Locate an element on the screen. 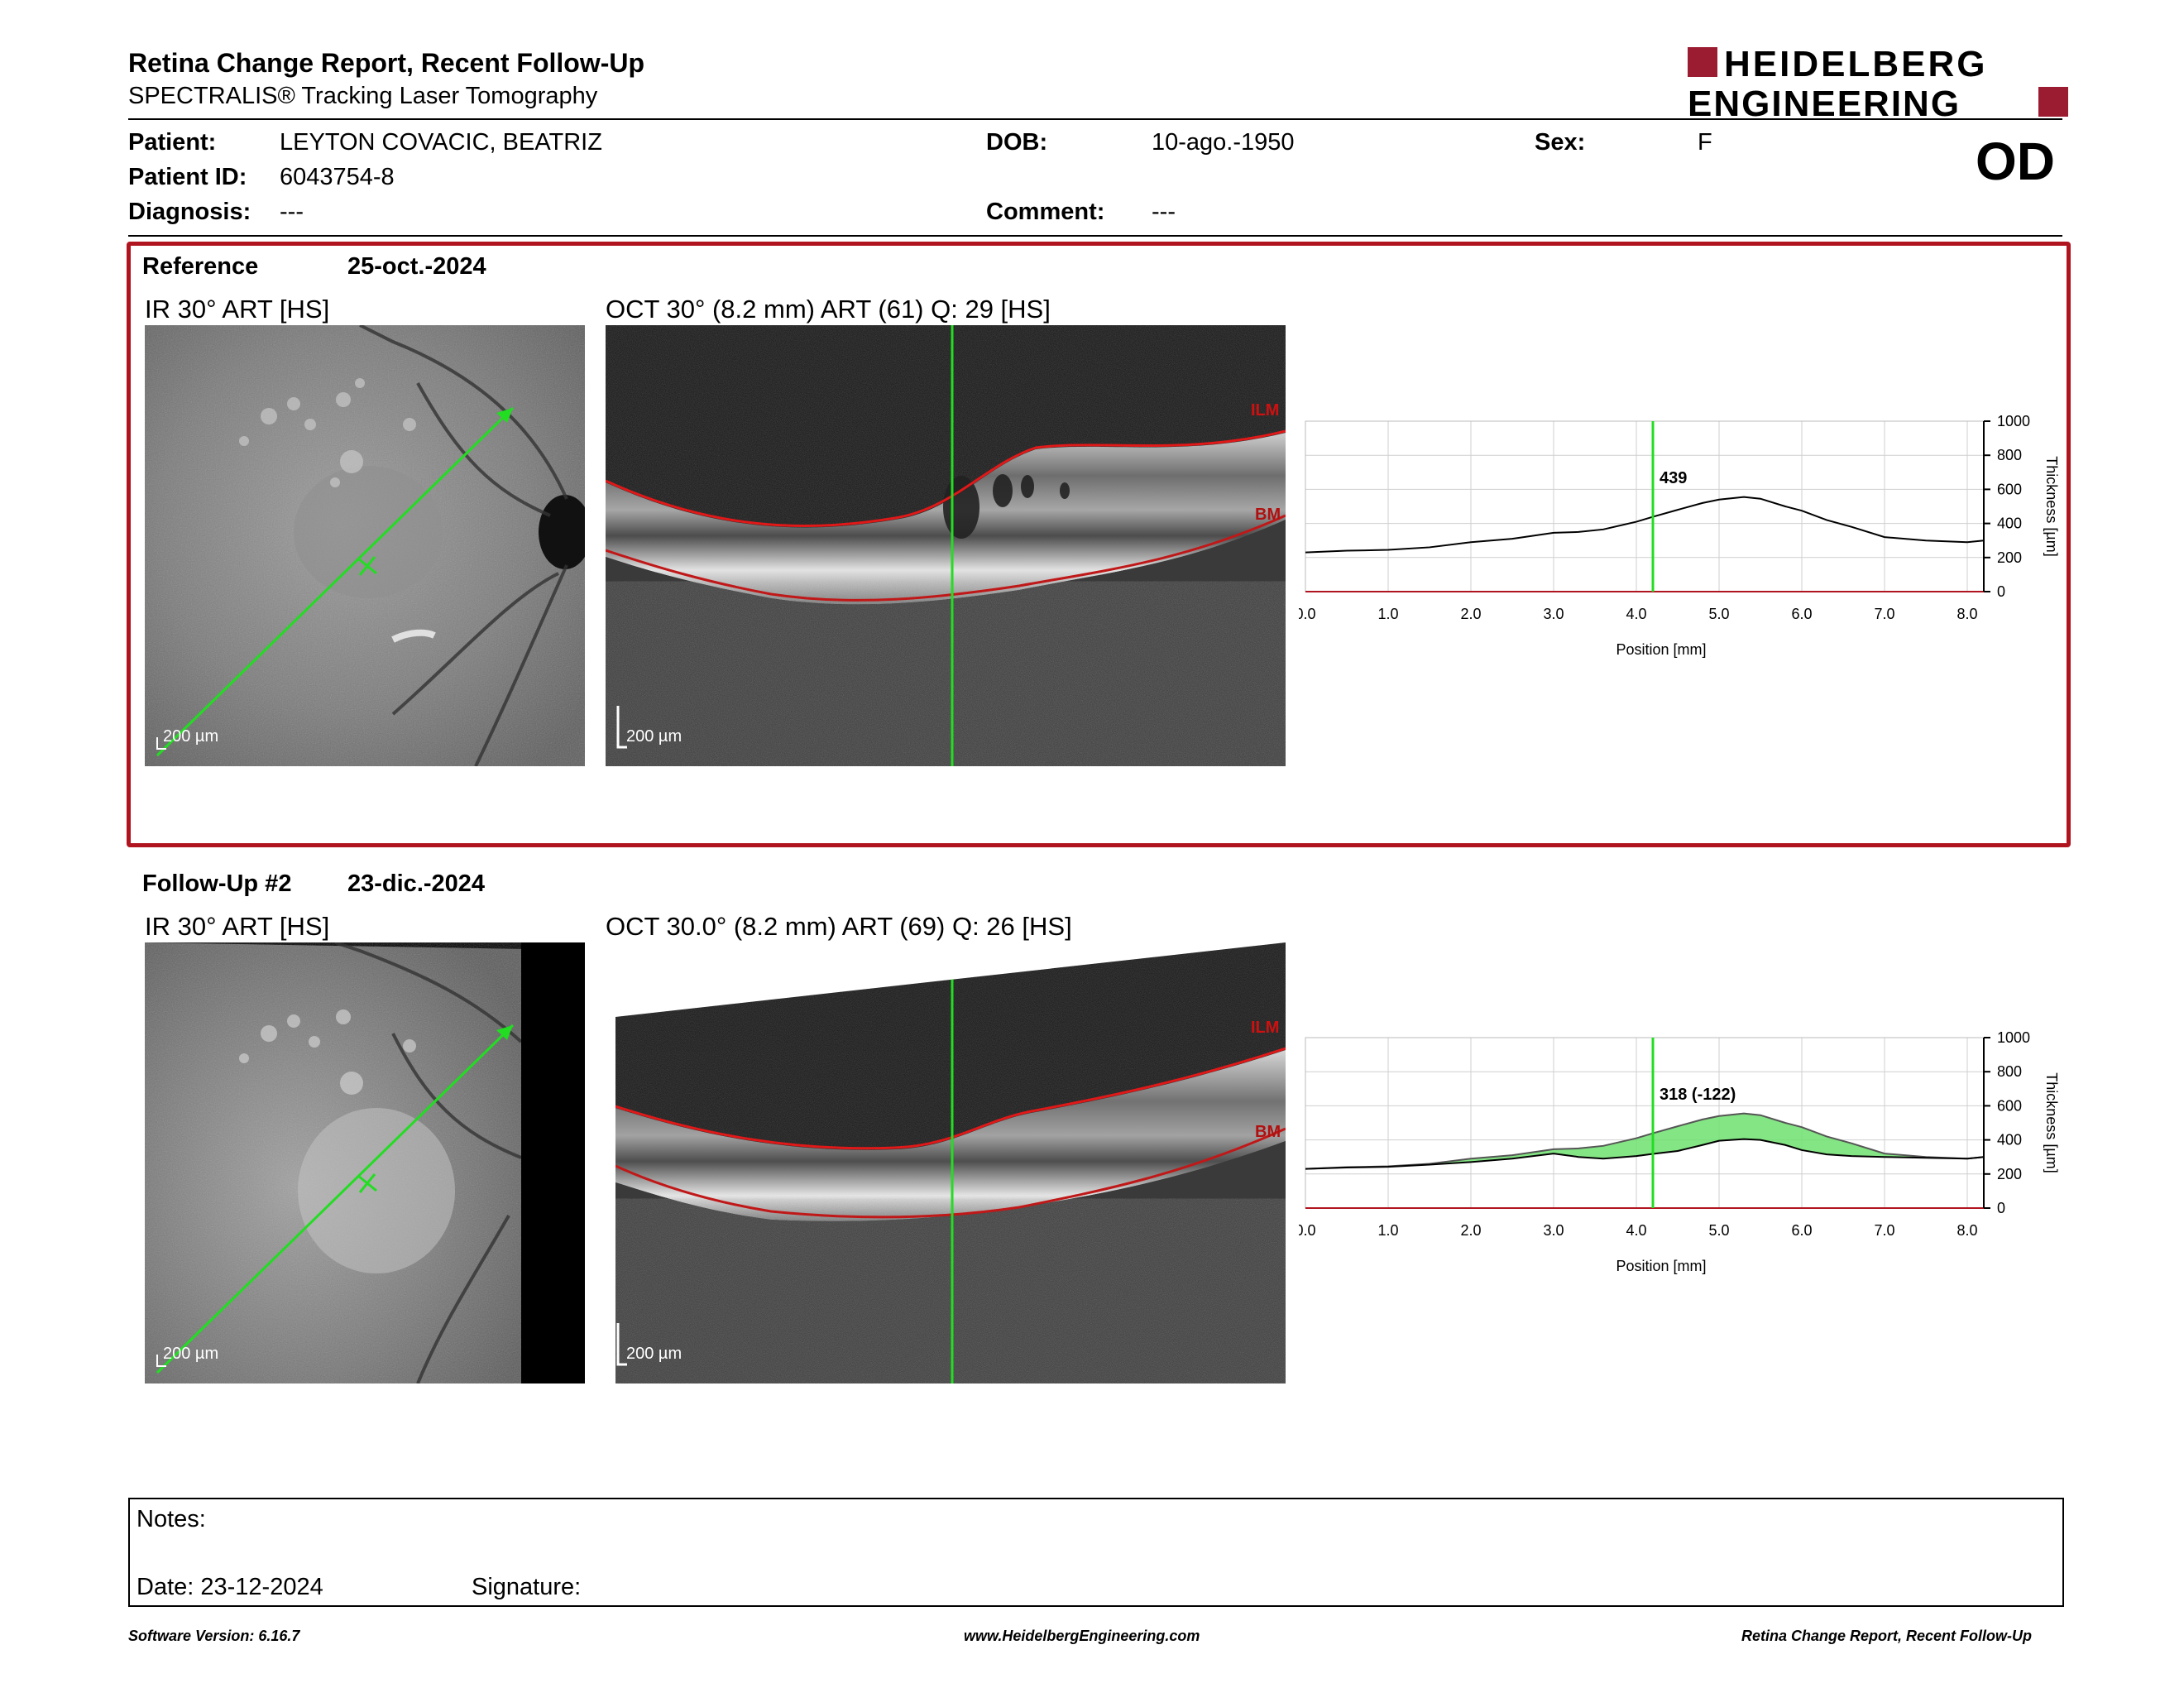 This screenshot has width=2184, height=1688. heidelberg-logo: HEIDELBERG ENGINEERING is located at coordinates (1878, 84).